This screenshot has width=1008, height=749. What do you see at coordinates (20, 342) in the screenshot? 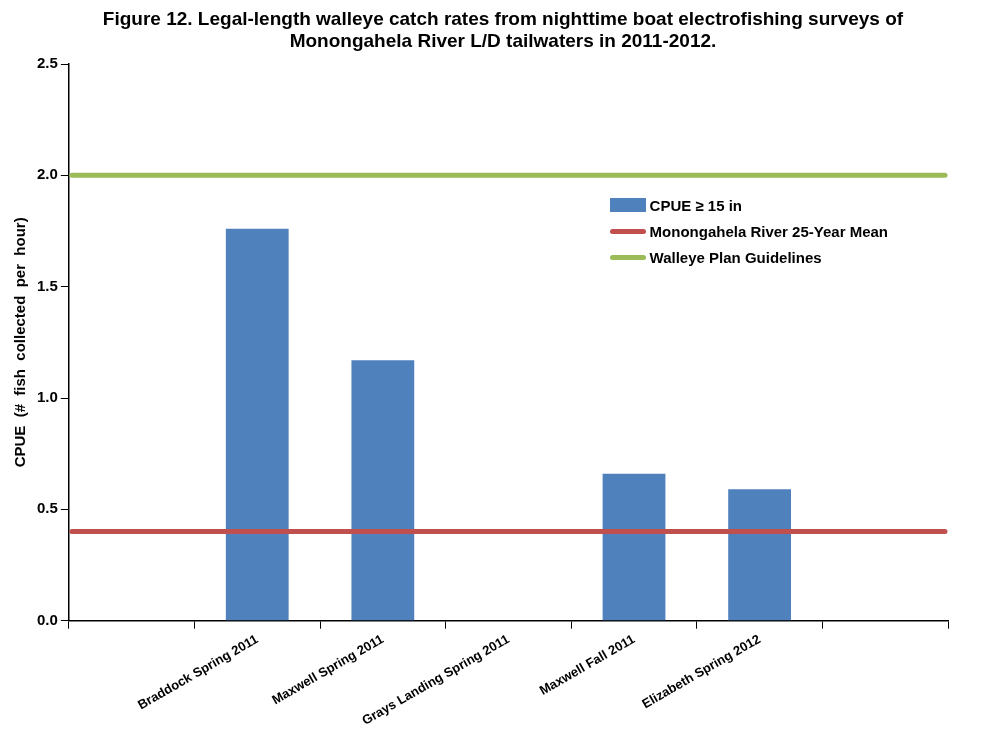
I see `y-axis-title: CPUE (# fish collected per hour)` at bounding box center [20, 342].